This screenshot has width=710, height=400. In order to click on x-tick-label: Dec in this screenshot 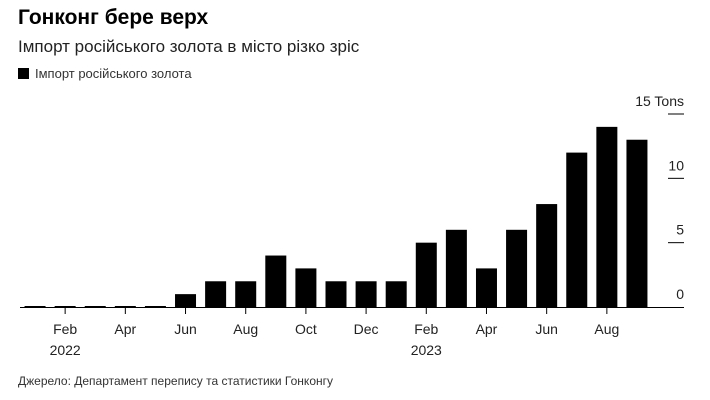, I will do `click(366, 329)`.